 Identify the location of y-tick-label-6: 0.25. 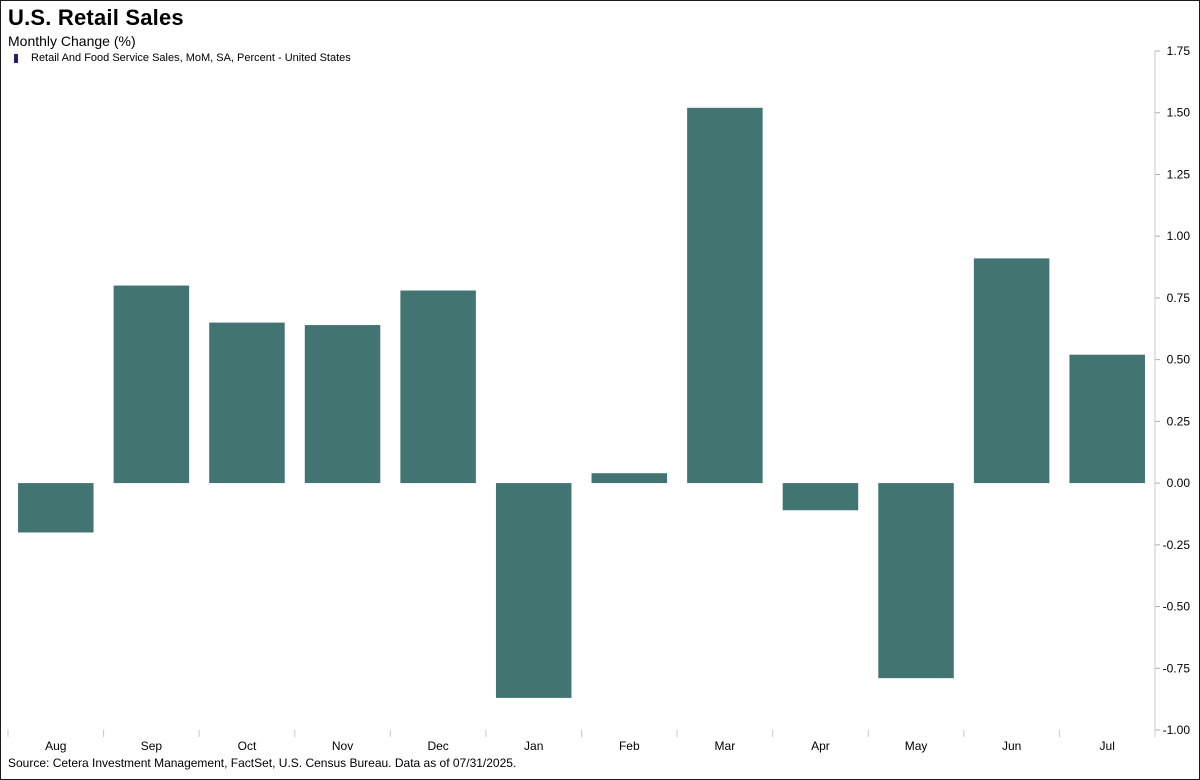
(1179, 421).